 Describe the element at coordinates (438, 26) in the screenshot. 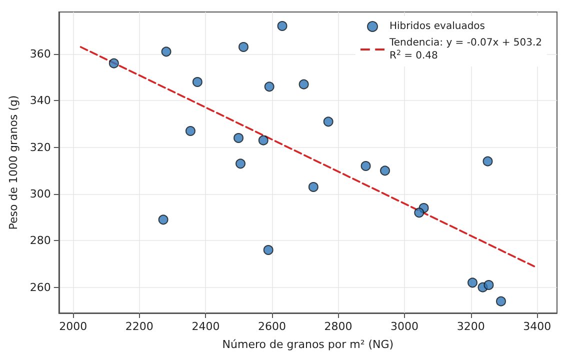

I see `legend-label: Hibridos evaluados` at that location.